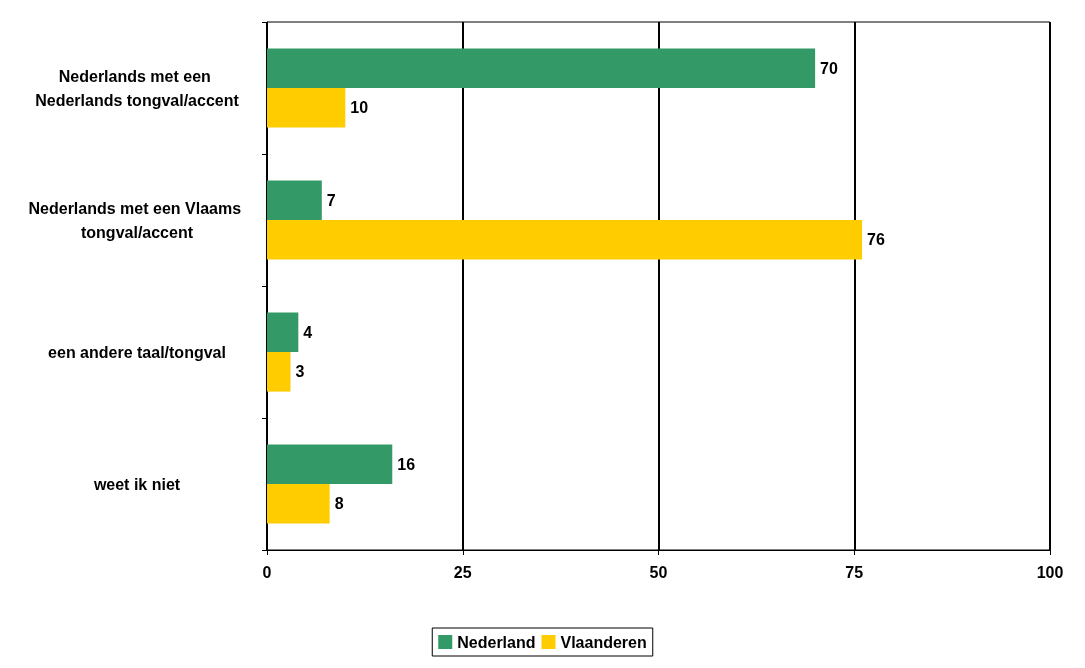  Describe the element at coordinates (359, 108) in the screenshot. I see `data-label: 10` at that location.